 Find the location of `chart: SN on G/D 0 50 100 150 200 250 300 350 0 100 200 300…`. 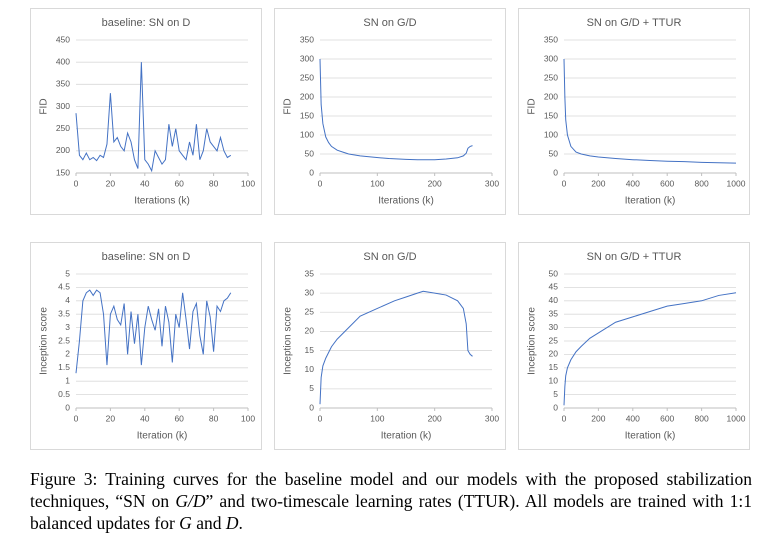

chart: SN on G/D 0 50 100 150 200 250 300 350 0 100 200 300… is located at coordinates (390, 111).